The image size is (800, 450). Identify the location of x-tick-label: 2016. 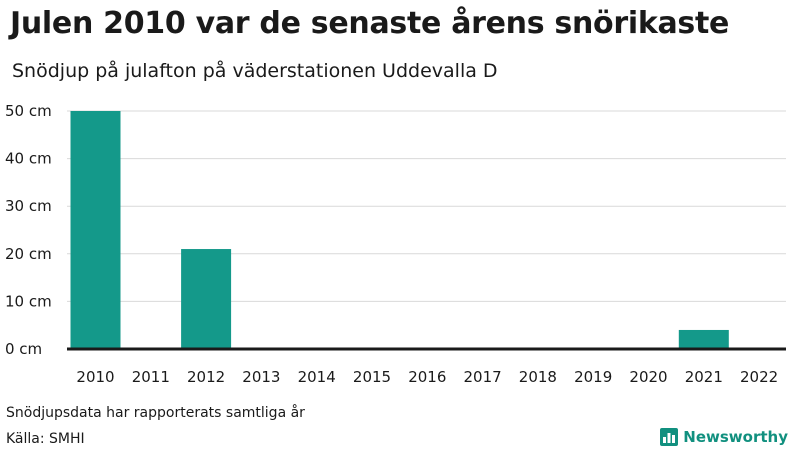
(427, 377).